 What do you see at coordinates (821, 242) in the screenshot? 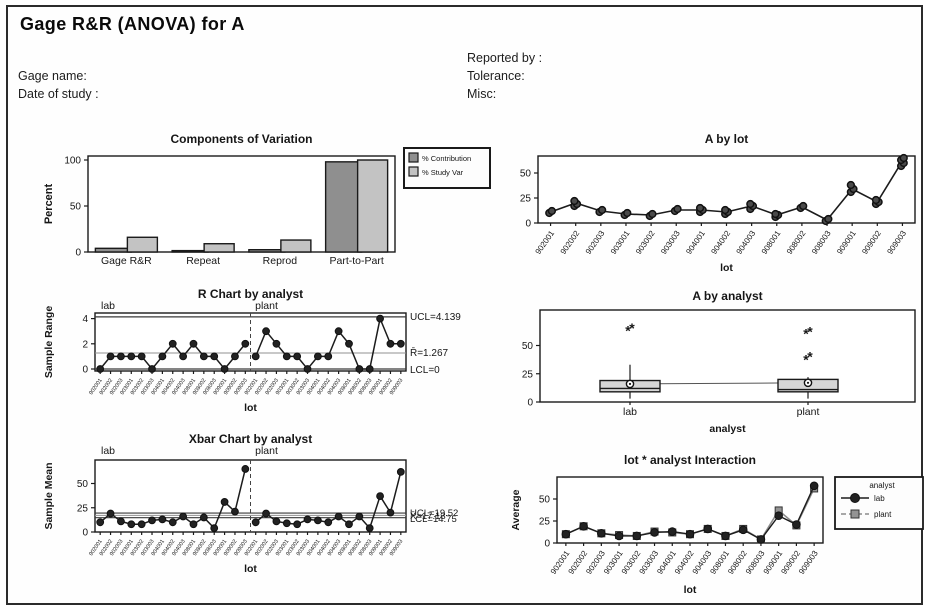
I see `svg-text: 908003` at bounding box center [821, 242].